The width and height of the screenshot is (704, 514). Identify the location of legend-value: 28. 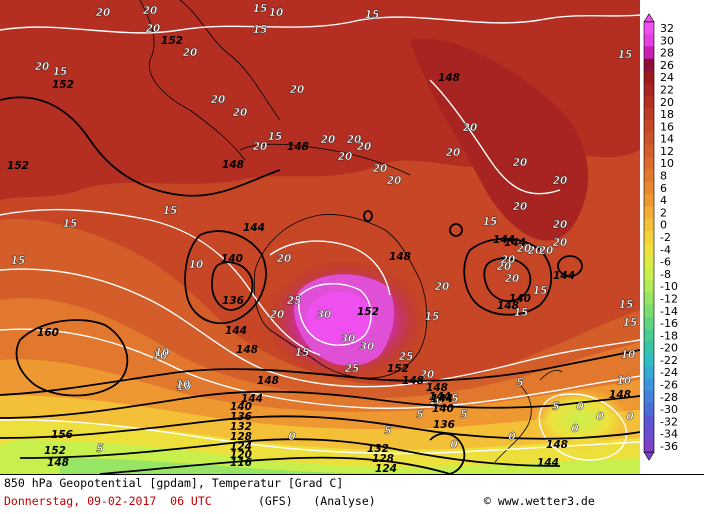
(667, 53).